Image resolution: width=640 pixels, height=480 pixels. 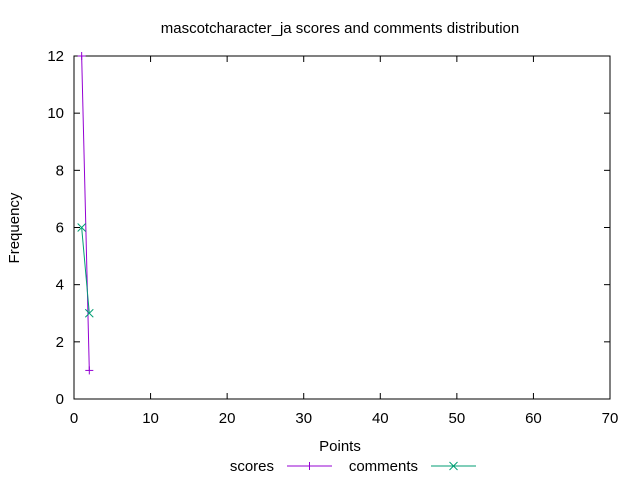 What do you see at coordinates (309, 466) in the screenshot?
I see `legend-marker-scores` at bounding box center [309, 466].